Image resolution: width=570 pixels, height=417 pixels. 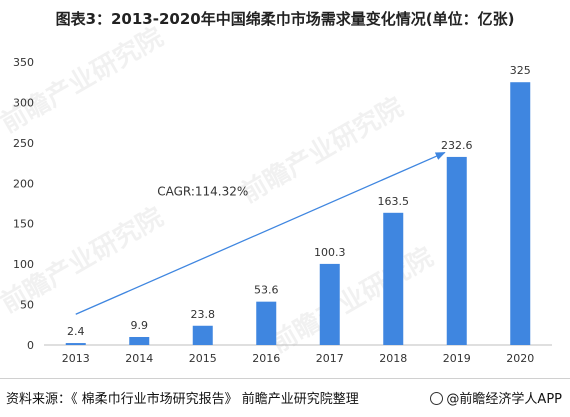 I want to click on source-note: 资料来源：《 棉柔巾行业市场研究报告》 前瞻产业研究院整理, so click(x=182, y=399).